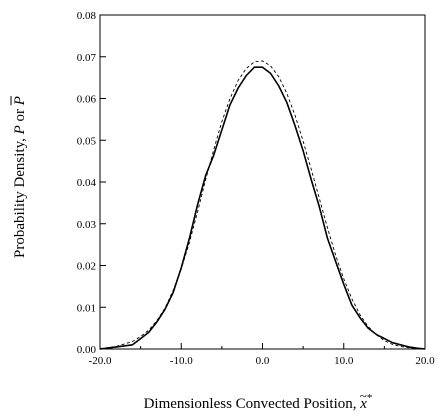 The height and width of the screenshot is (417, 443). What do you see at coordinates (425, 361) in the screenshot?
I see `x-tick-label: 20.0` at bounding box center [425, 361].